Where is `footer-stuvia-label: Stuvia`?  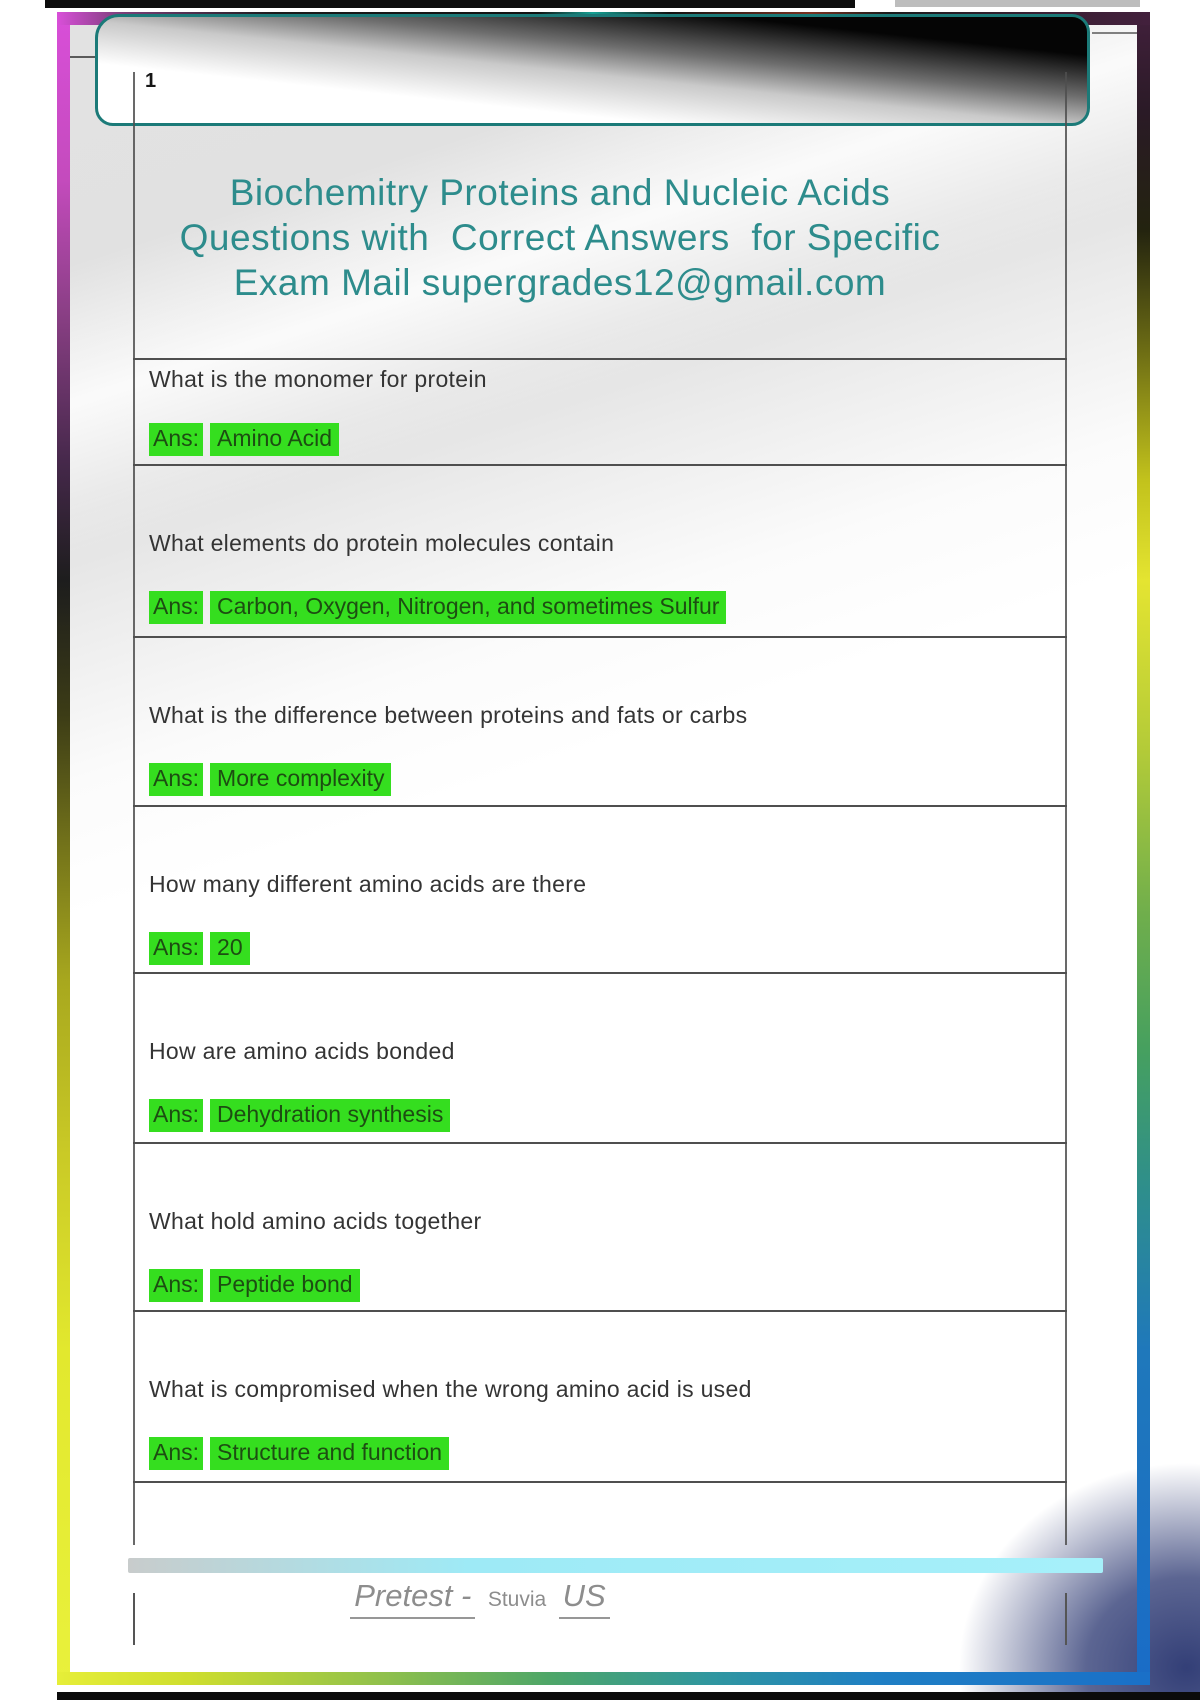
footer-stuvia-label: Stuvia is located at coordinates (517, 1599).